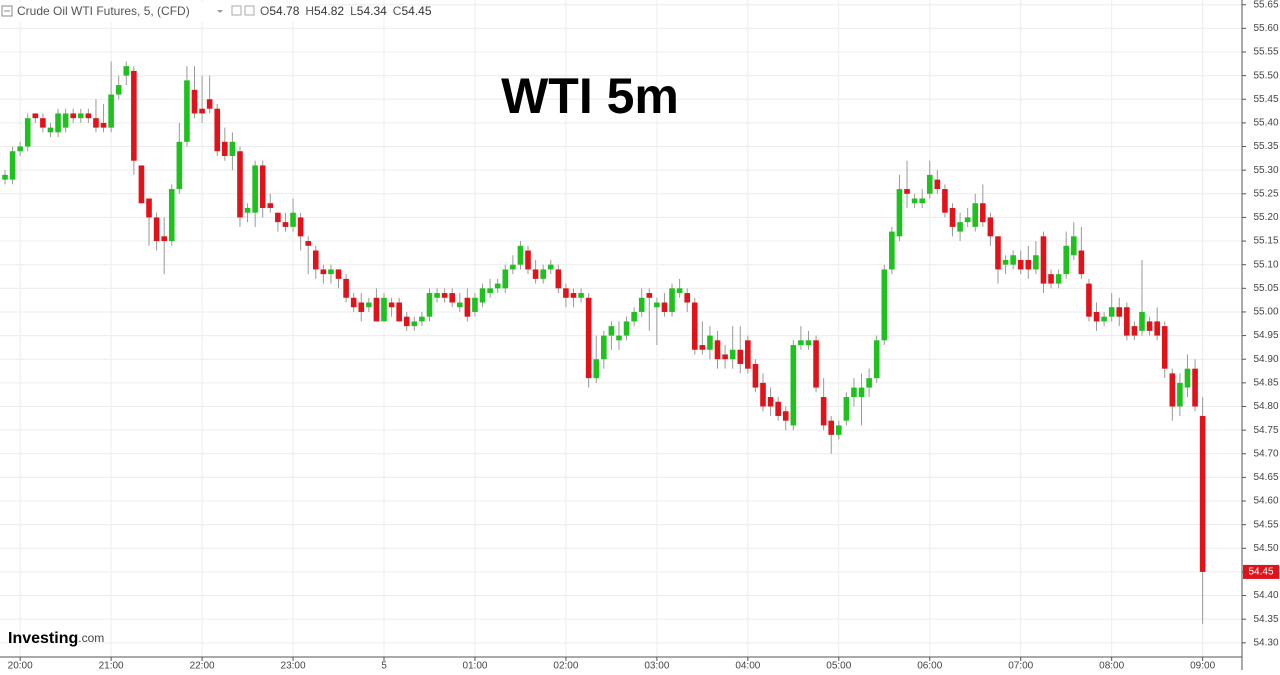  What do you see at coordinates (1265, 146) in the screenshot?
I see `y-tick-label: 55.35` at bounding box center [1265, 146].